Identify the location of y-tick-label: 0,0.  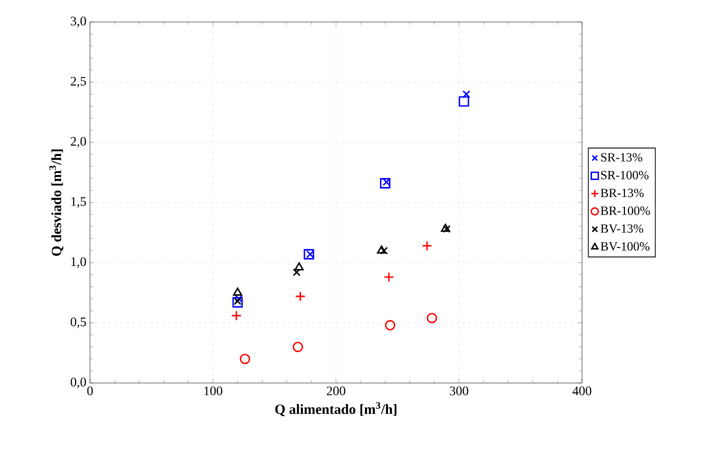
(78, 383).